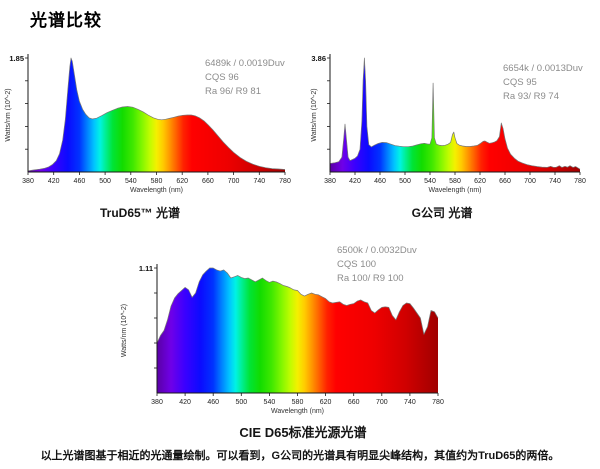  I want to click on y-max-label: 1.85, so click(16, 58).